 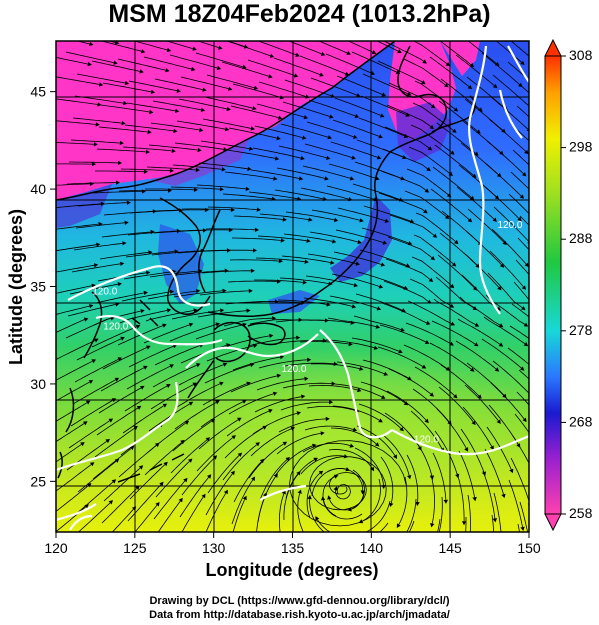 I want to click on x-tick-label: 130, so click(x=214, y=548).